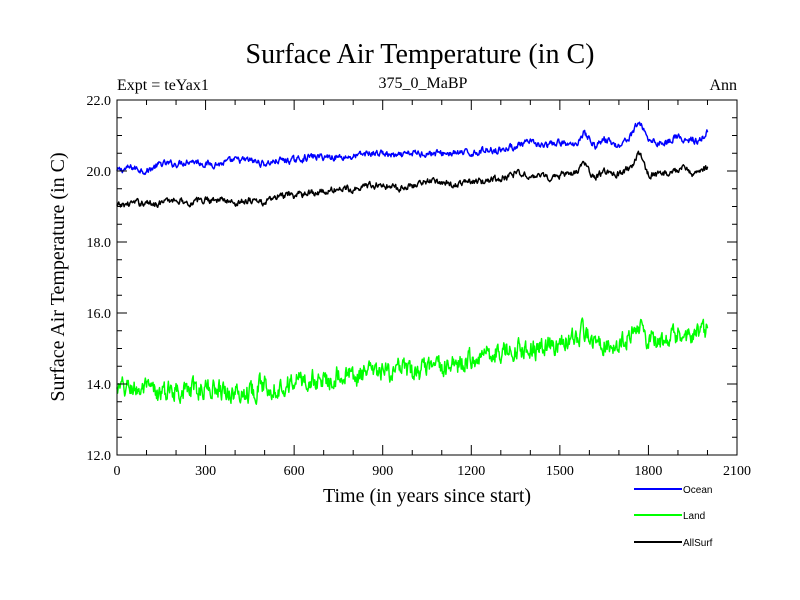 This screenshot has height=600, width=800. What do you see at coordinates (423, 83) in the screenshot?
I see `chart-subtitle: 375_0_MaBP` at bounding box center [423, 83].